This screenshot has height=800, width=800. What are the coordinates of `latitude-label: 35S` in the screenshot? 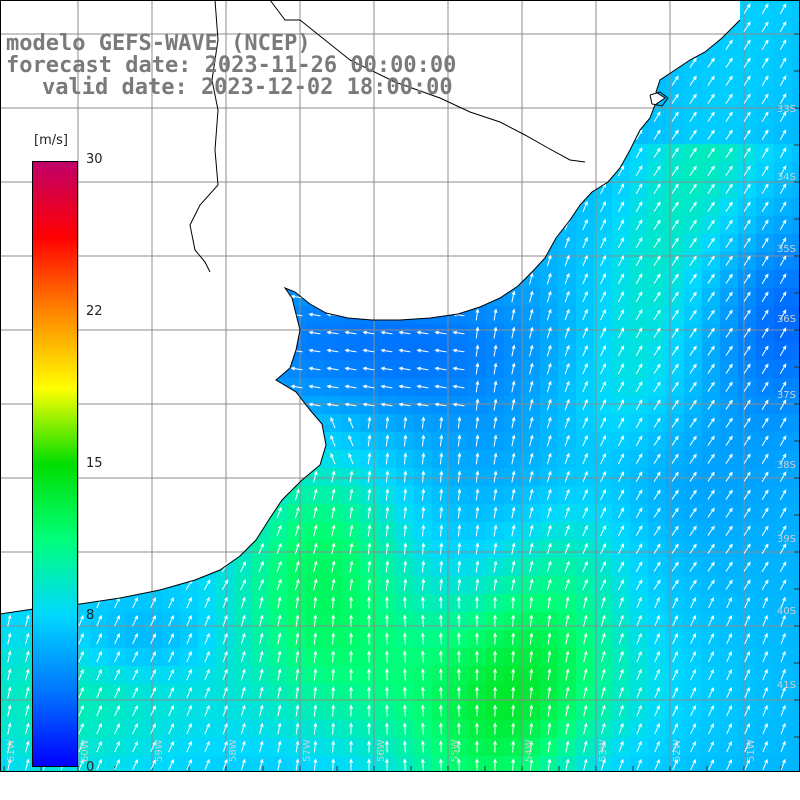 It's located at (786, 249).